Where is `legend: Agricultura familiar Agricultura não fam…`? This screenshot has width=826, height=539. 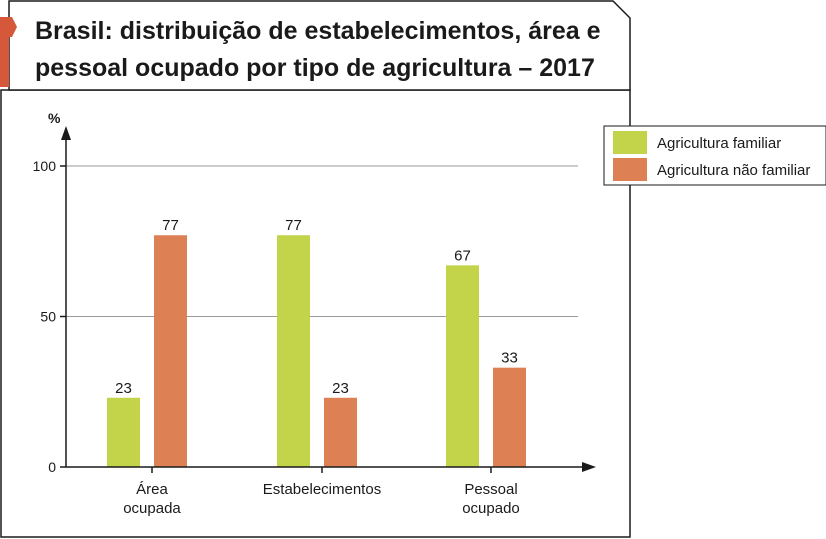
legend: Agricultura familiar Agricultura não fam… is located at coordinates (714, 155).